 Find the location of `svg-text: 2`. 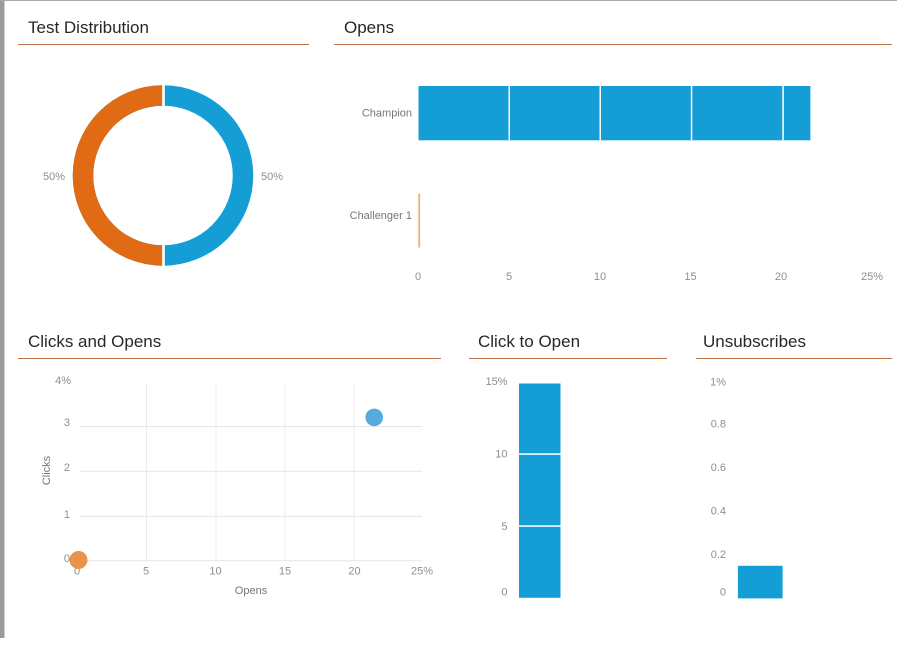

svg-text: 2 is located at coordinates (67, 468).